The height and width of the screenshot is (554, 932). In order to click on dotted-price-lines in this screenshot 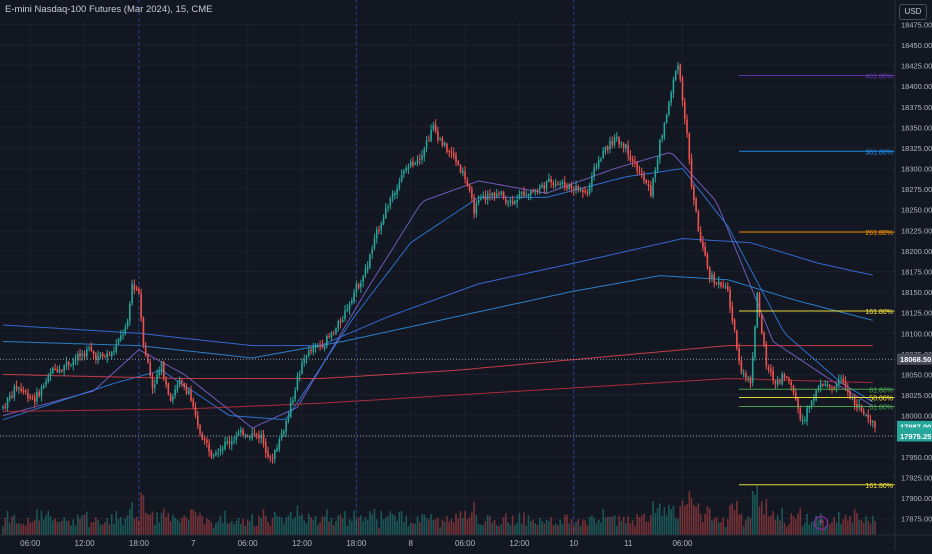, I will do `click(447, 397)`.